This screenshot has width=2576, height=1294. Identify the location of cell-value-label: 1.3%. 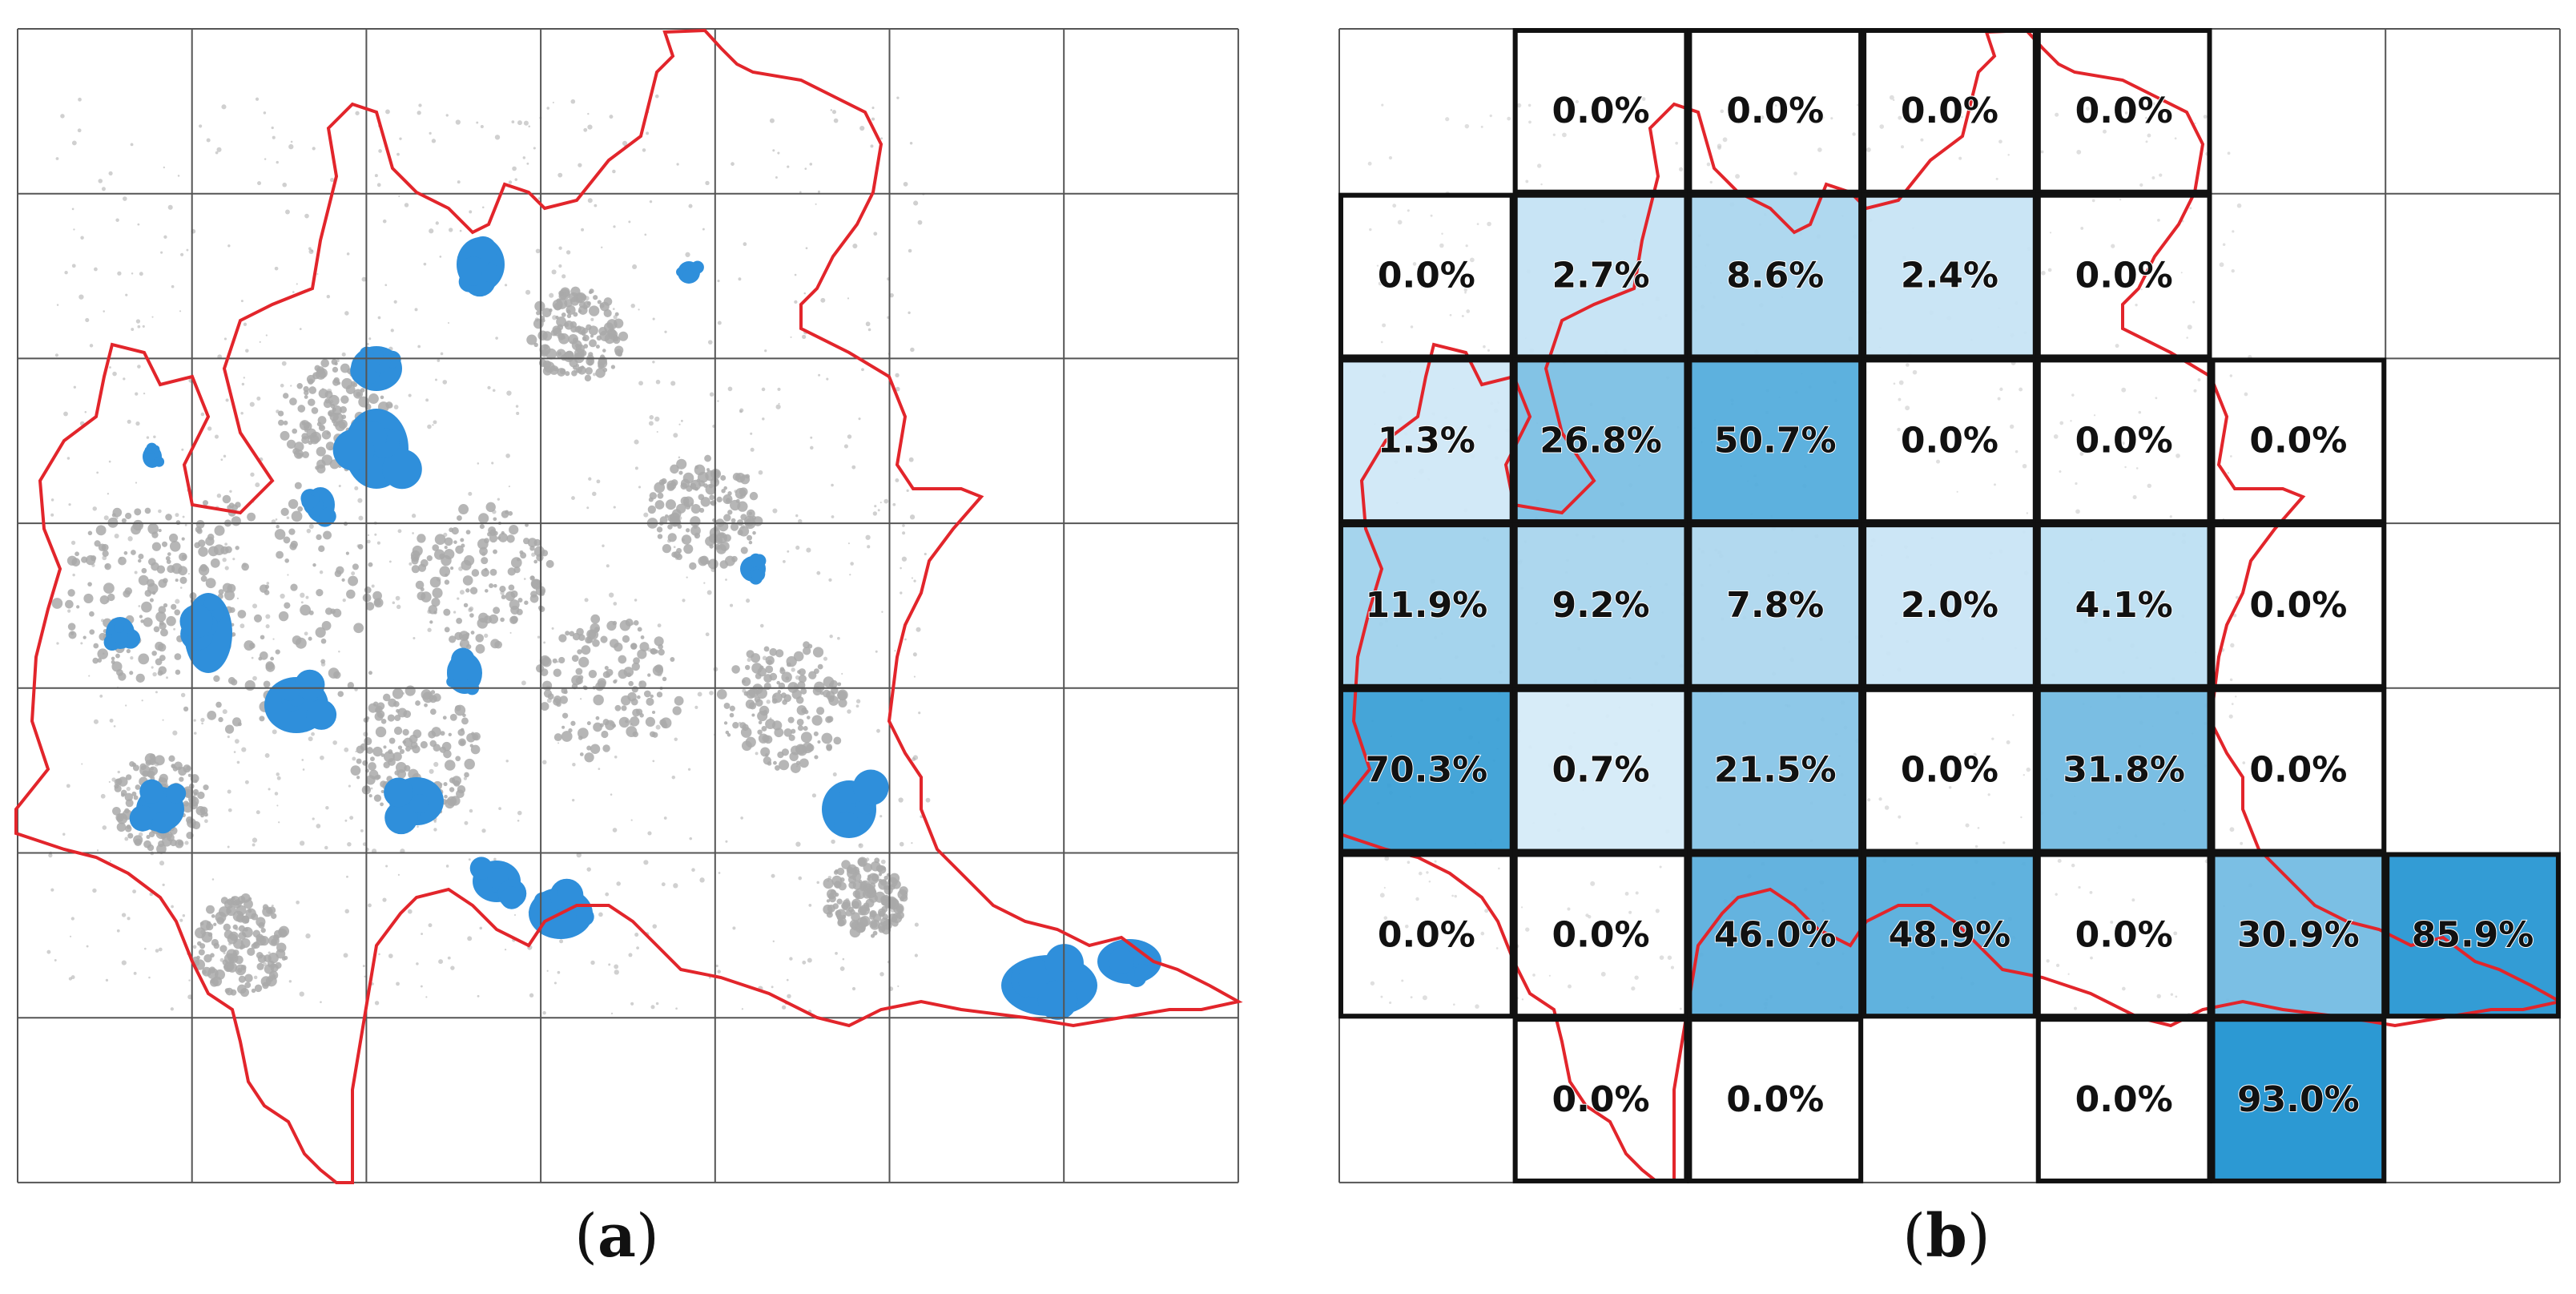
(1426, 440).